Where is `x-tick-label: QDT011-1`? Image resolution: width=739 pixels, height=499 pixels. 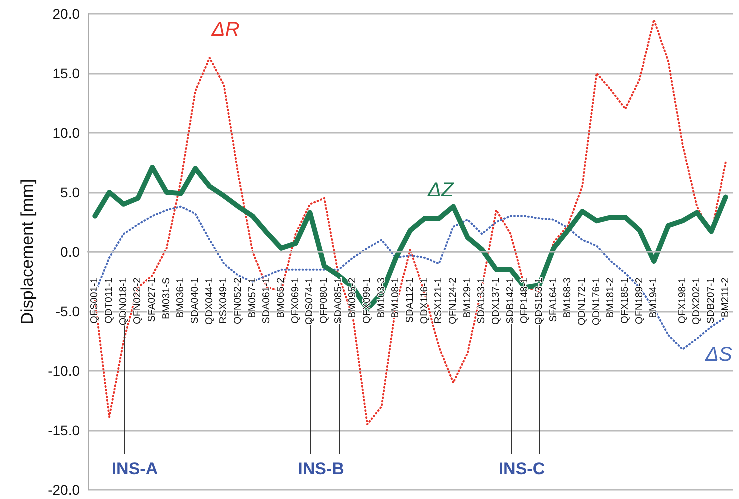 x-tick-label: QDT011-1 is located at coordinates (109, 300).